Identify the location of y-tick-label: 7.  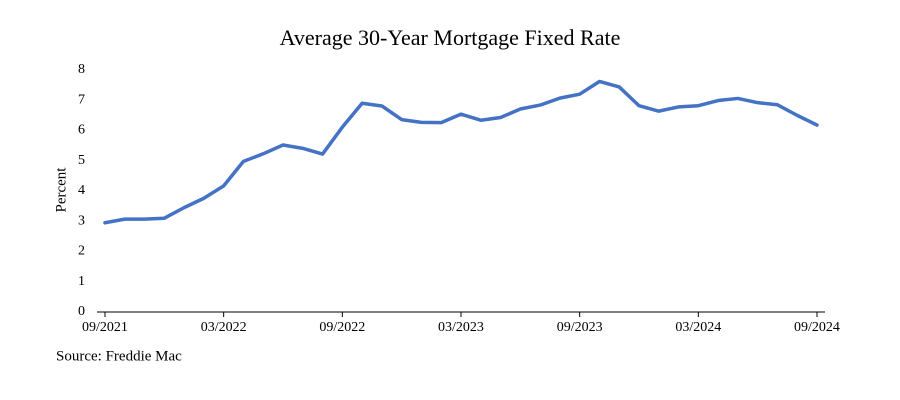
(81, 99).